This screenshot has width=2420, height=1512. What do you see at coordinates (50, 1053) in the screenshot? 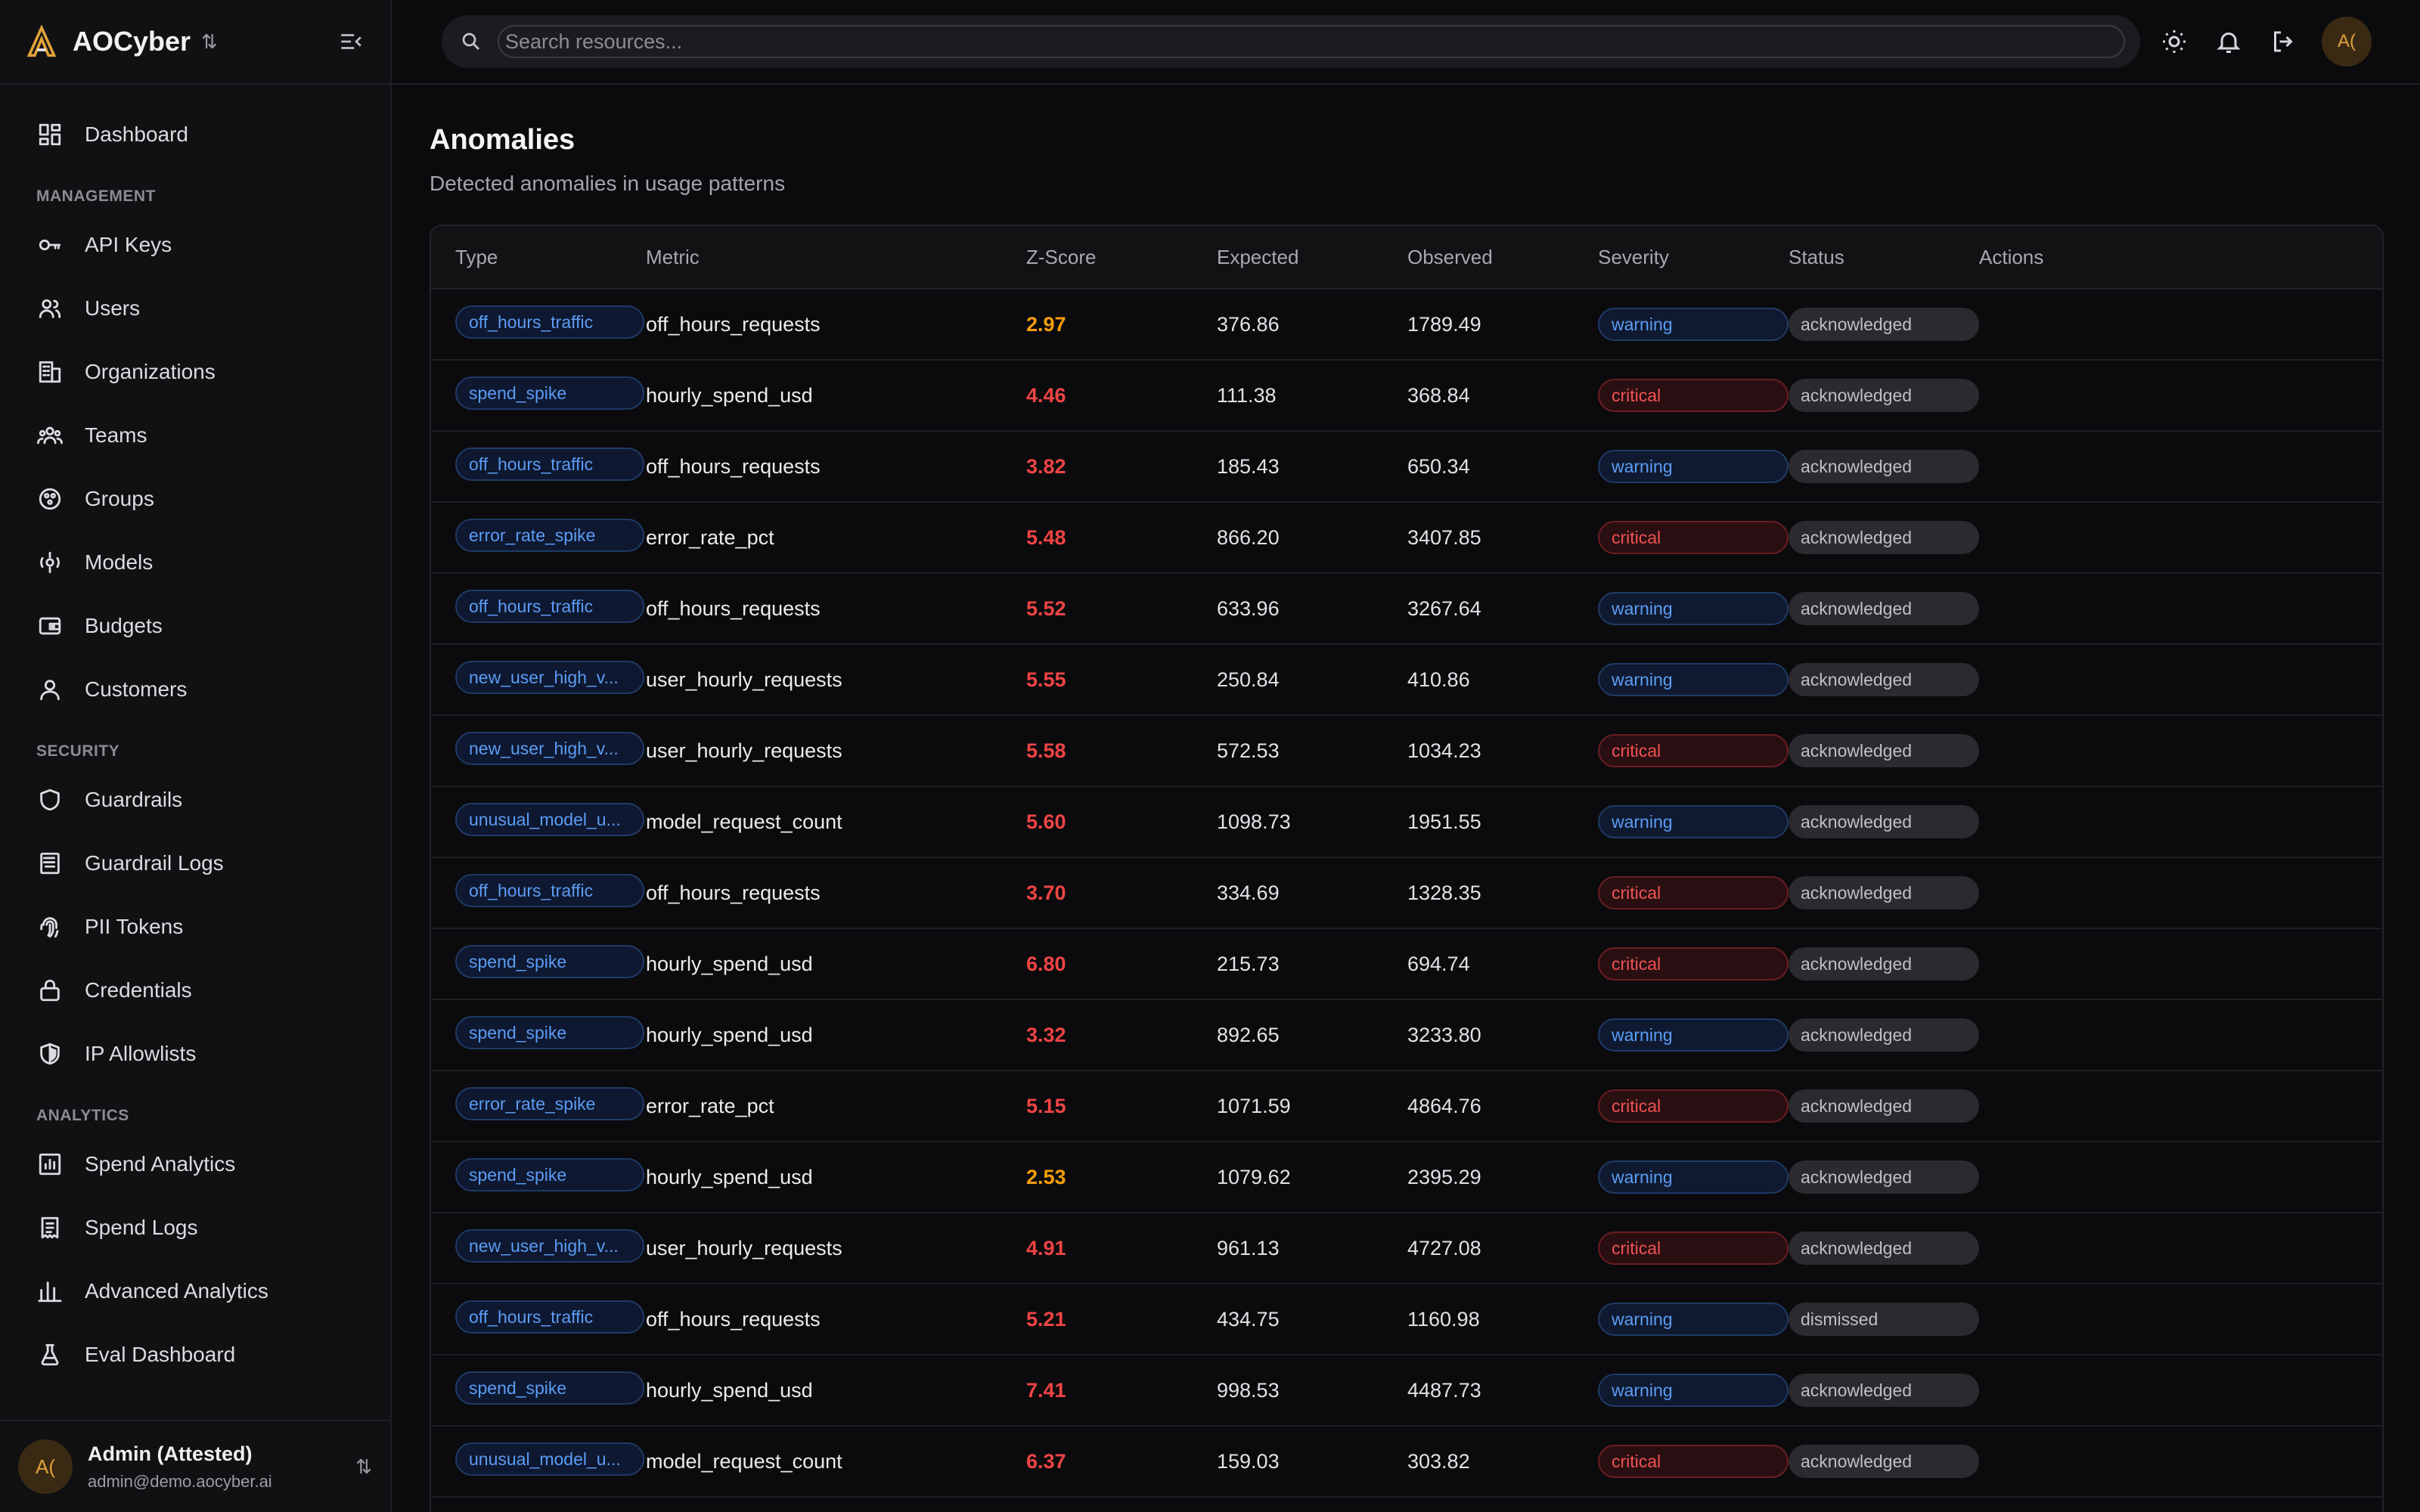
I see `shield-half-icon` at bounding box center [50, 1053].